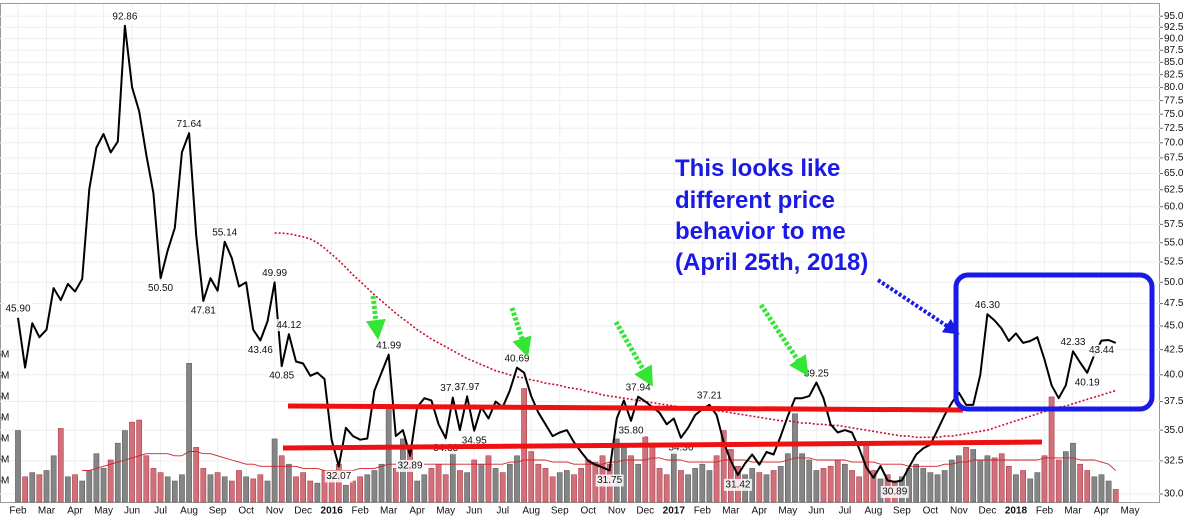 The image size is (1196, 521). Describe the element at coordinates (638, 387) in the screenshot. I see `value-label: 37.94` at that location.